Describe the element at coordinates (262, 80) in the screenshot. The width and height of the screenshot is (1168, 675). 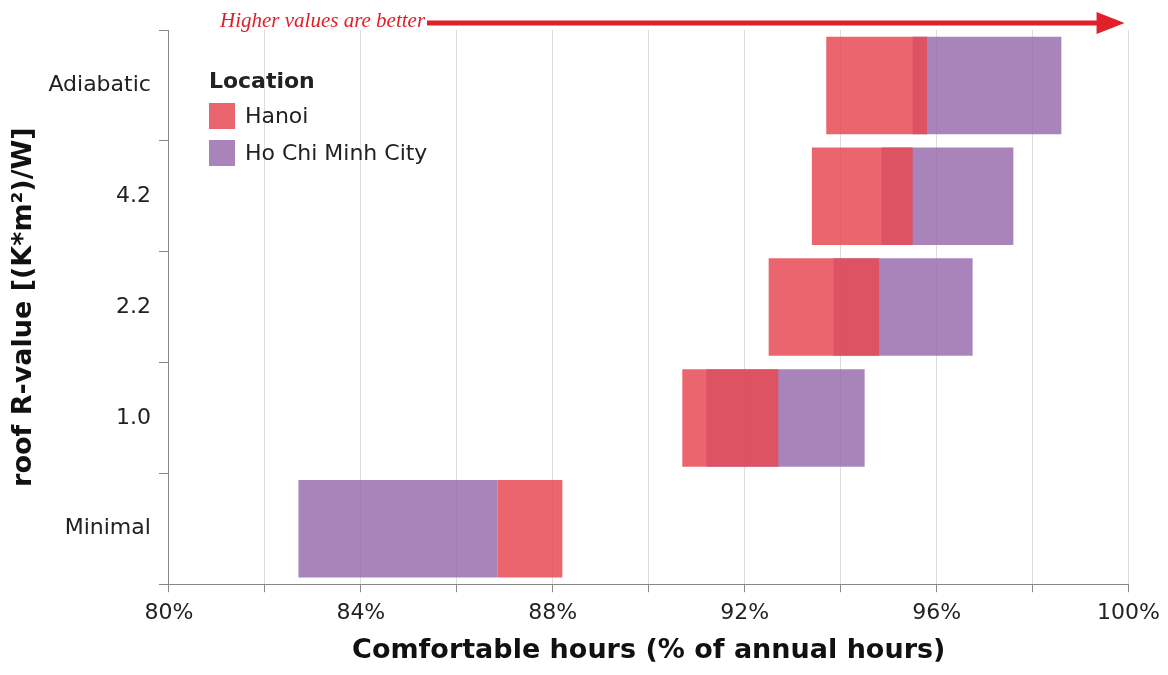
I see `legend-title: Location` at that location.